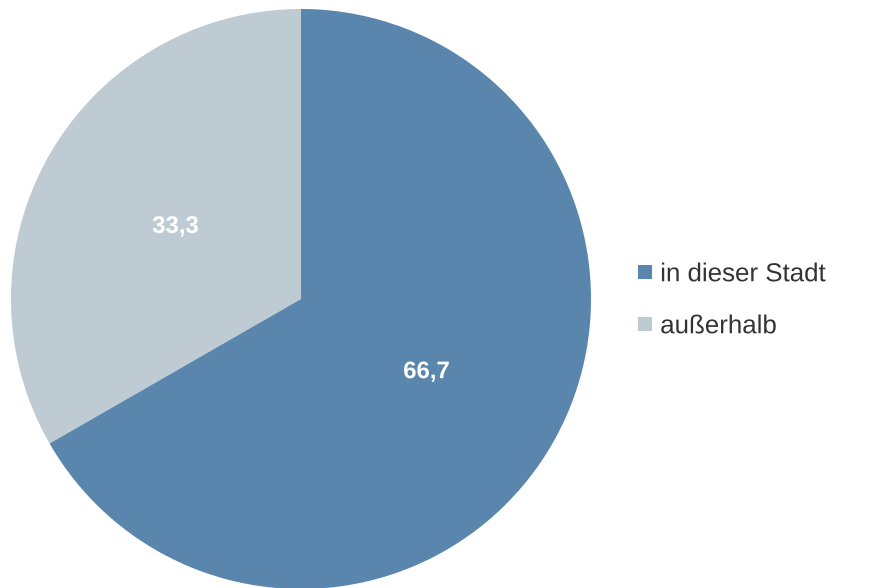  I want to click on legend-label: in dieser Stadt, so click(744, 272).